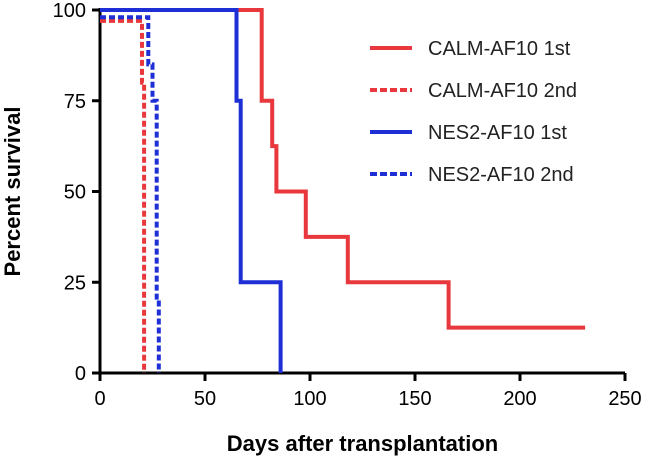 The height and width of the screenshot is (463, 651). Describe the element at coordinates (309, 399) in the screenshot. I see `x-tick-label: 100` at that location.